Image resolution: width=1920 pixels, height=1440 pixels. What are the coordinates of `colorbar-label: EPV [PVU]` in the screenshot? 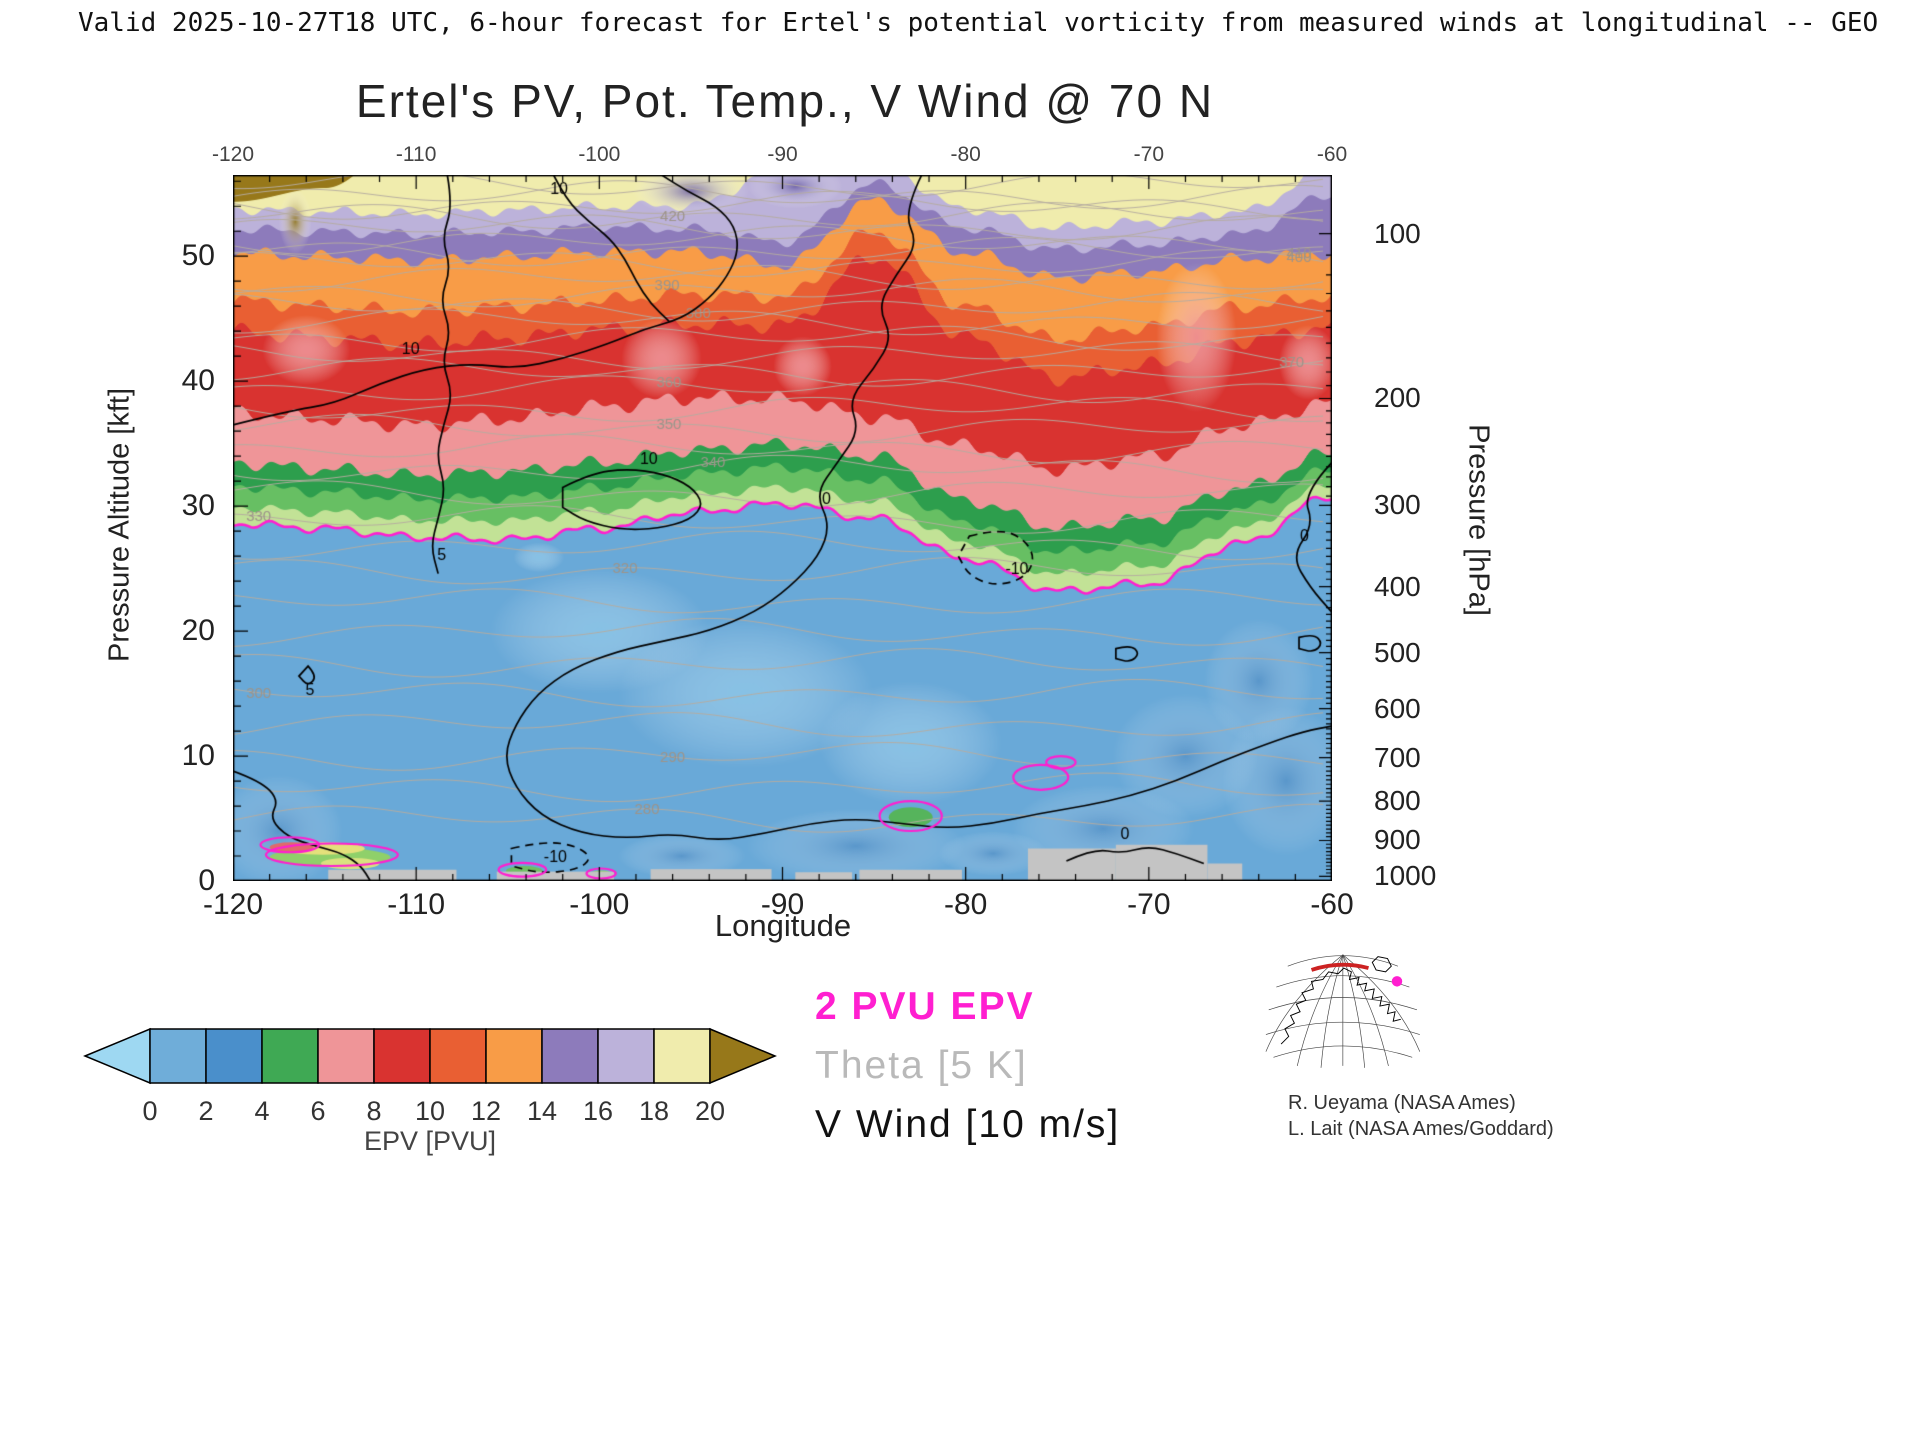 It's located at (430, 1141).